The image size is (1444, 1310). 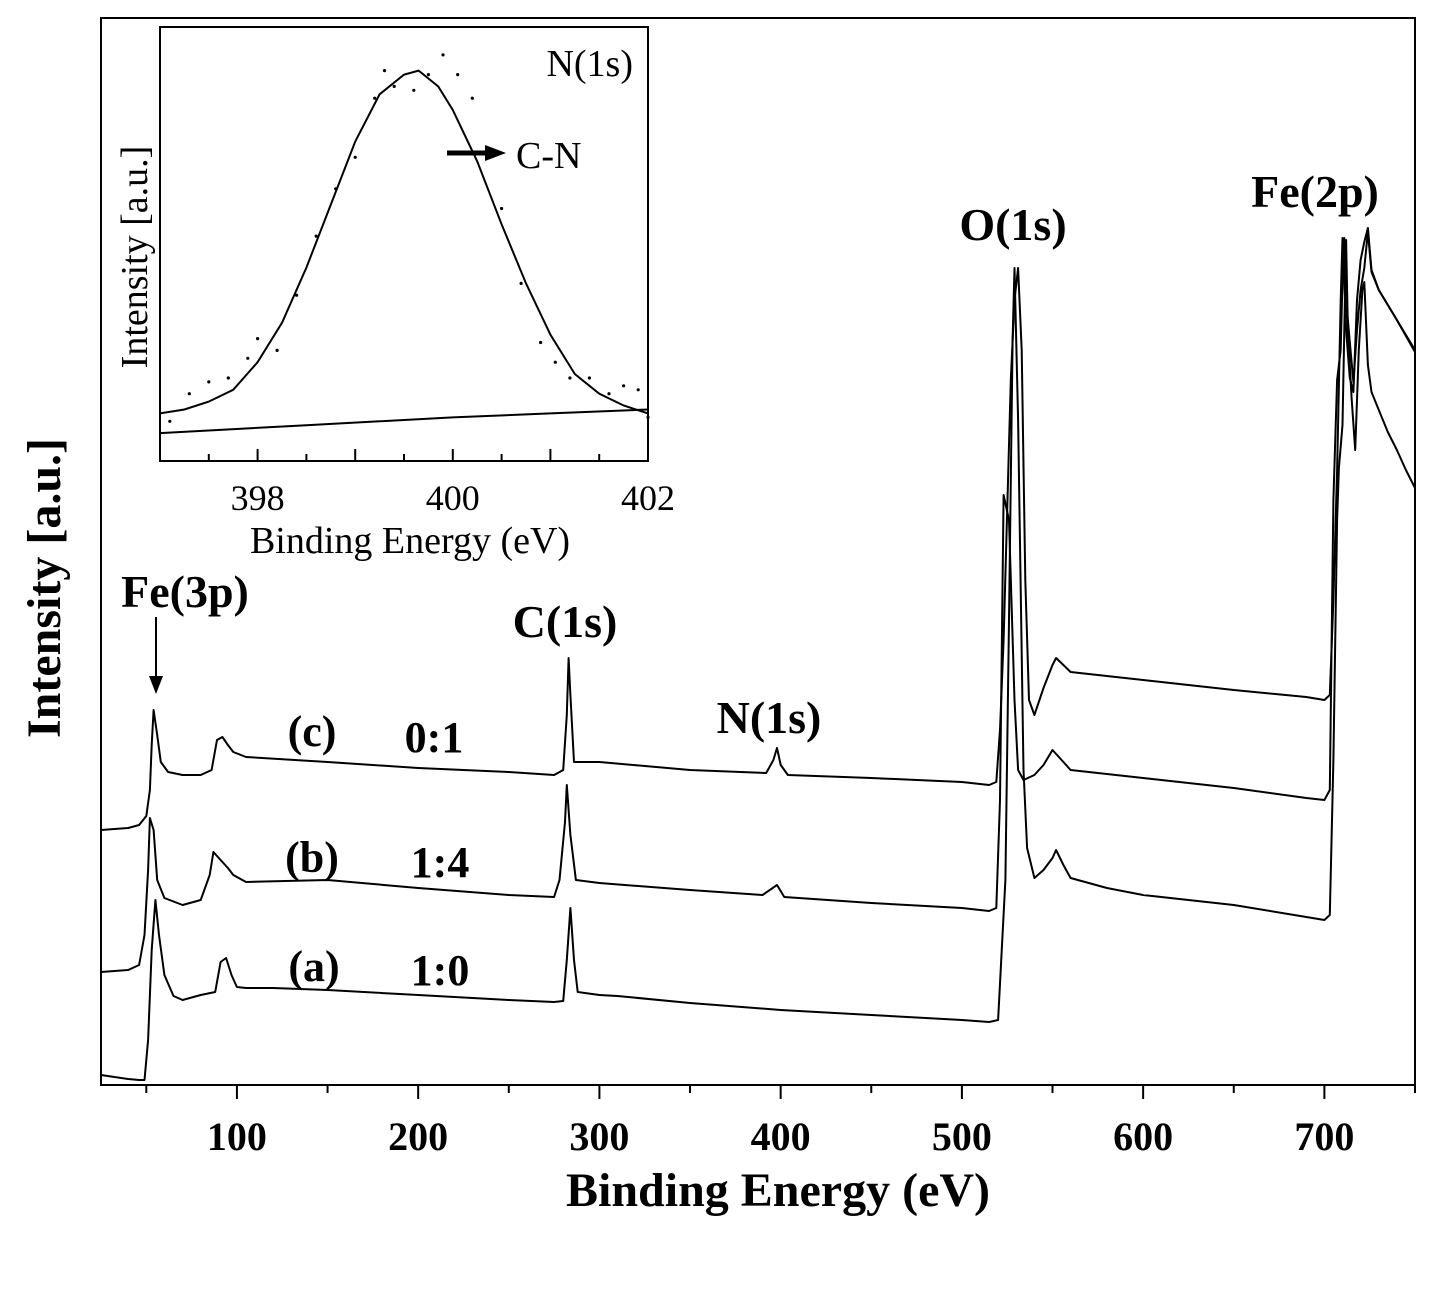 I want to click on curve-label-c: (c), so click(x=312, y=731).